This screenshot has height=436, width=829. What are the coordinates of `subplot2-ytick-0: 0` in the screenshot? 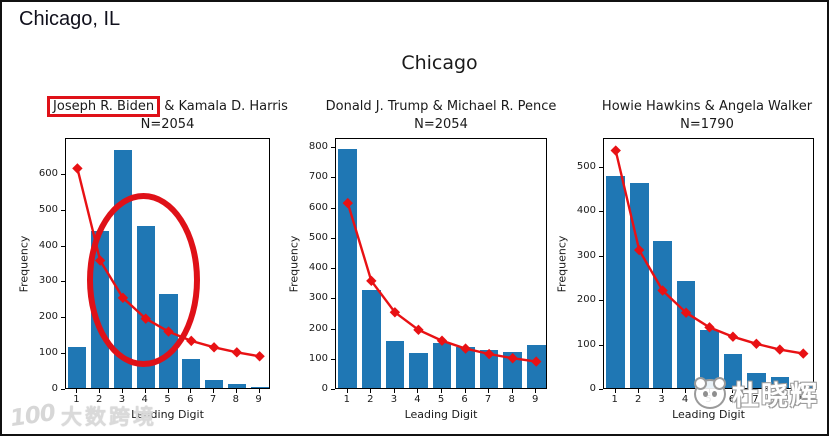 It's located at (324, 388).